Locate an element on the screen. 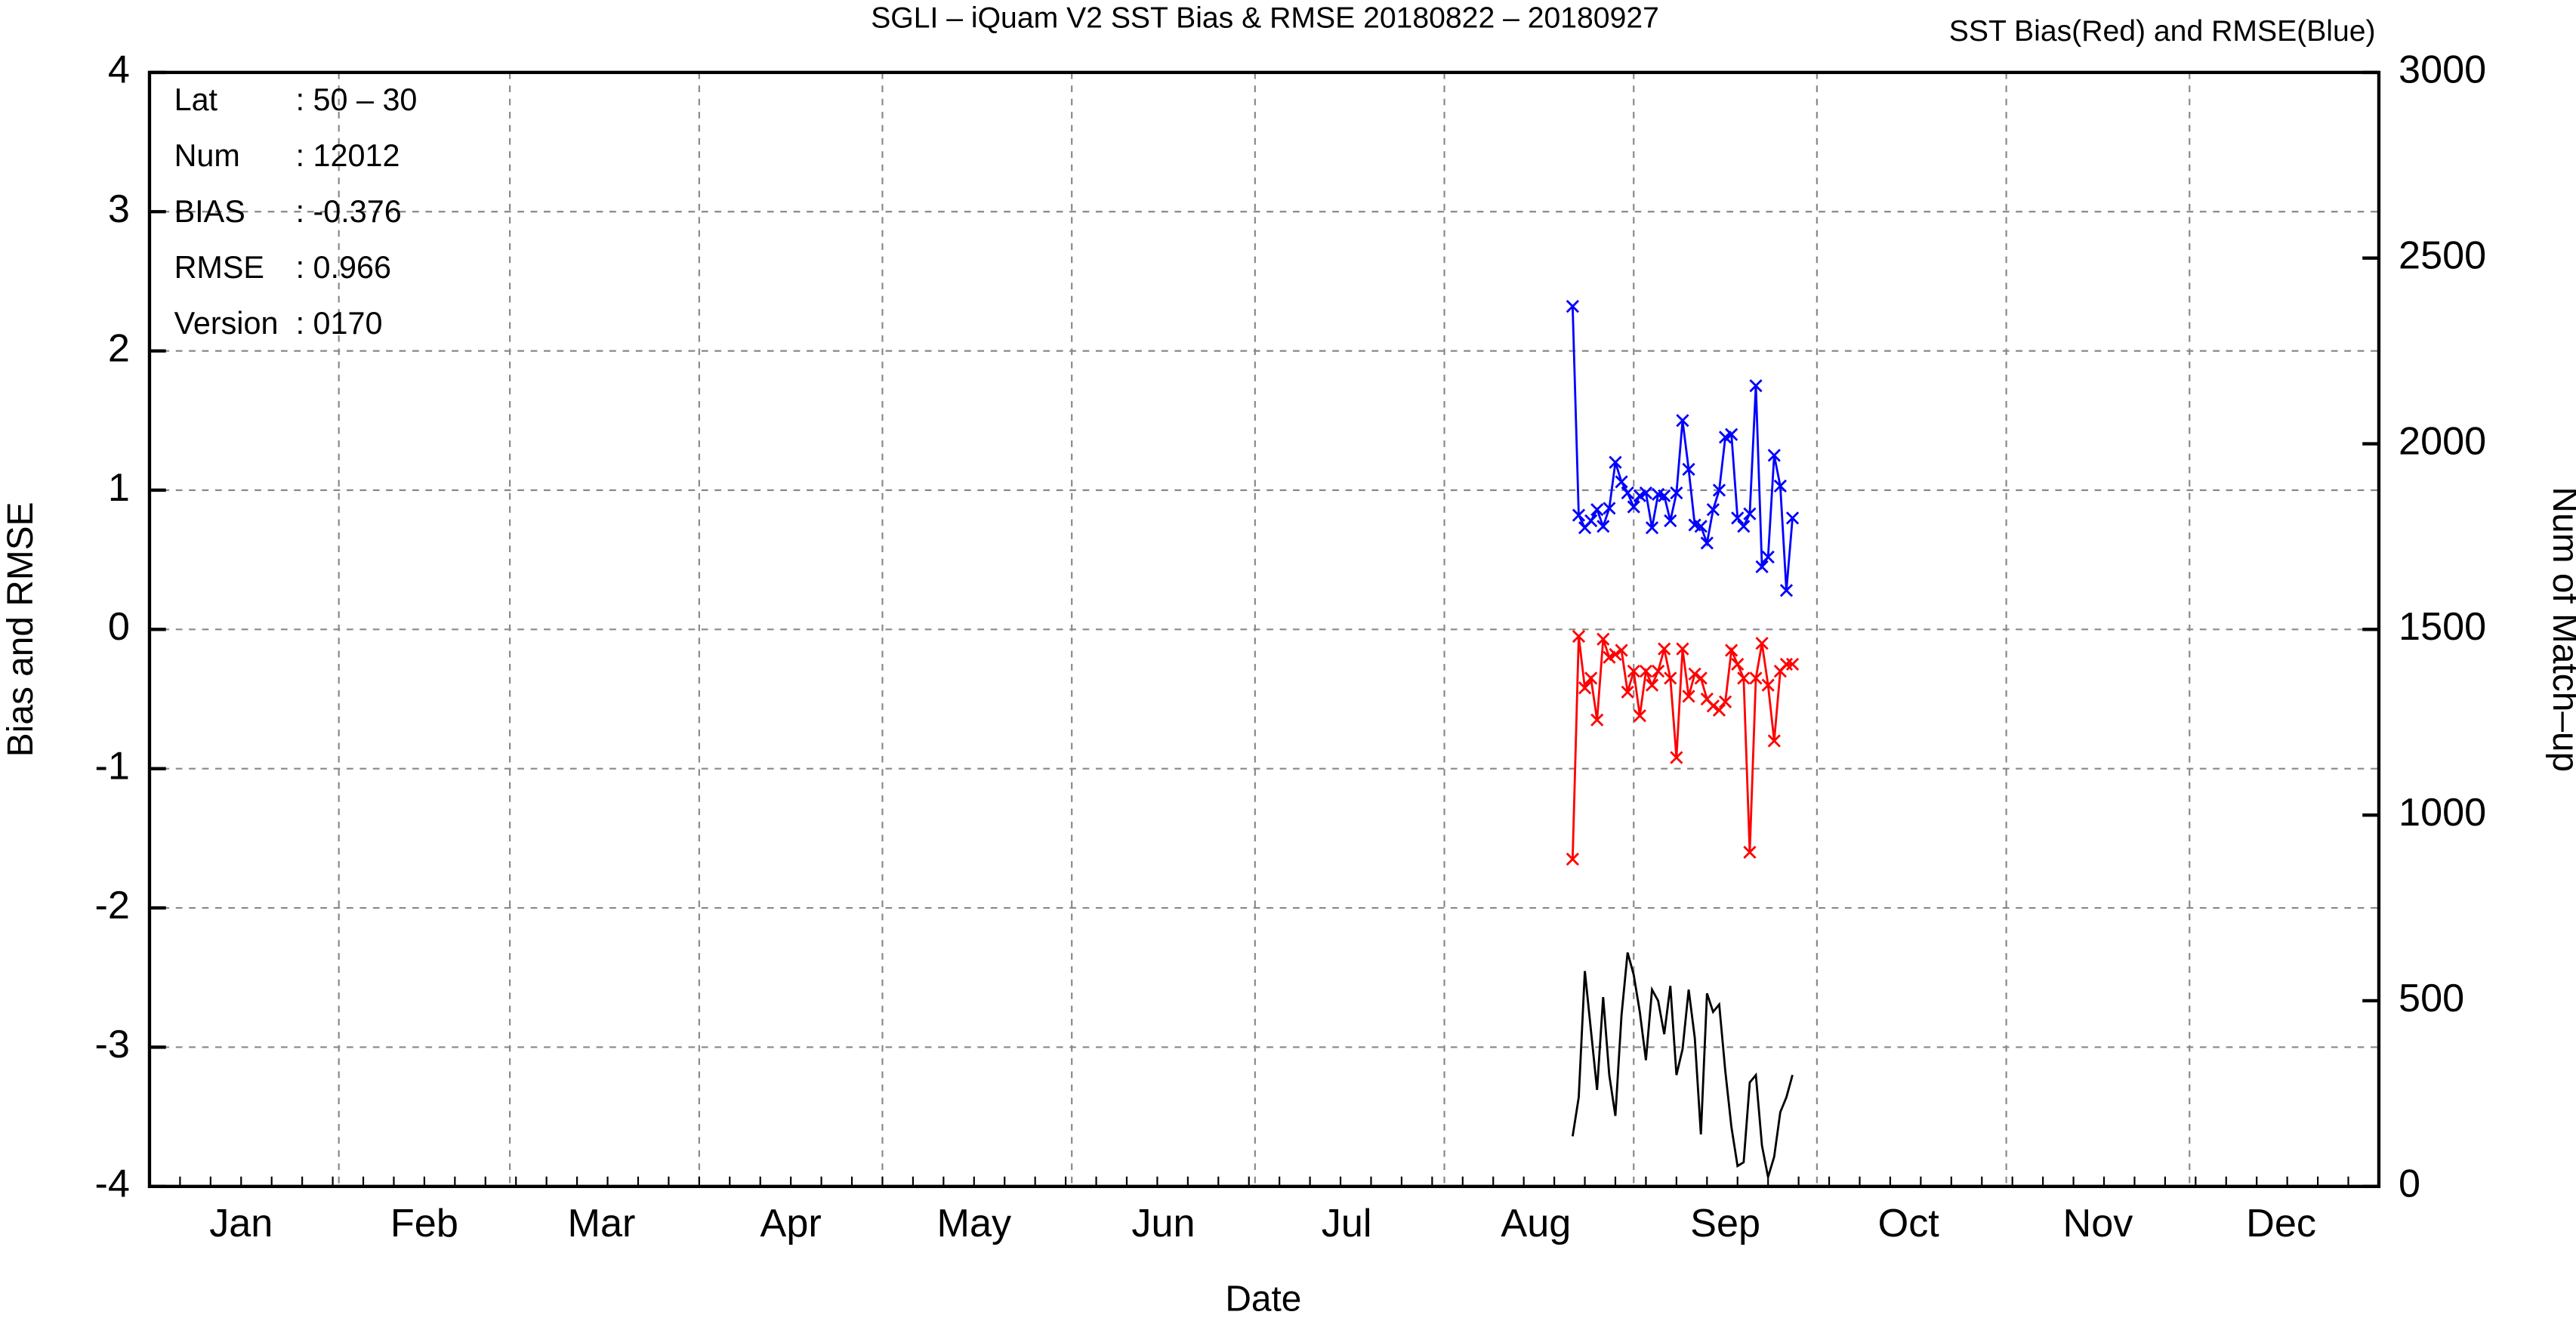  y-tick-label: -1 is located at coordinates (111, 767).